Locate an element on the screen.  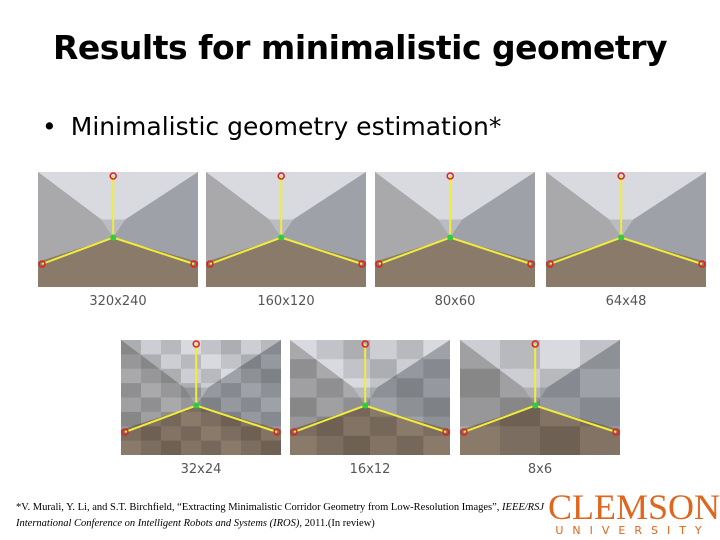
image-label: 64x48 is located at coordinates (626, 301).